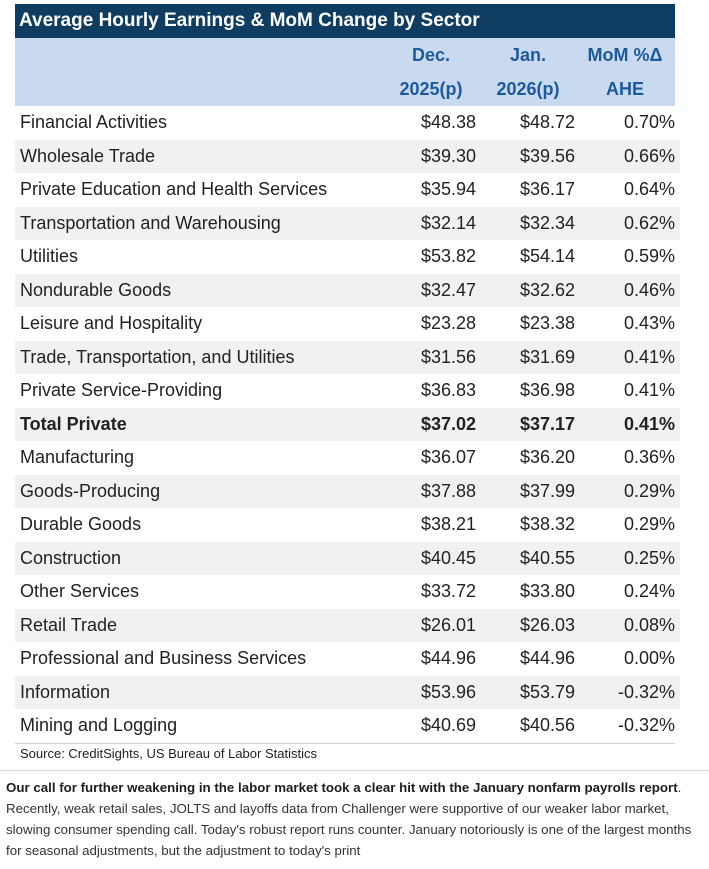 Image resolution: width=709 pixels, height=869 pixels. Describe the element at coordinates (197, 458) in the screenshot. I see `sector-cell: Manufacturing` at that location.